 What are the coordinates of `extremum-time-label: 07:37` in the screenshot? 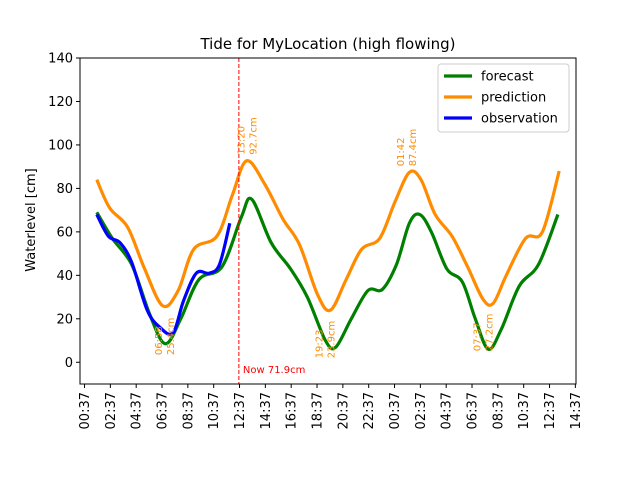 It's located at (477, 336).